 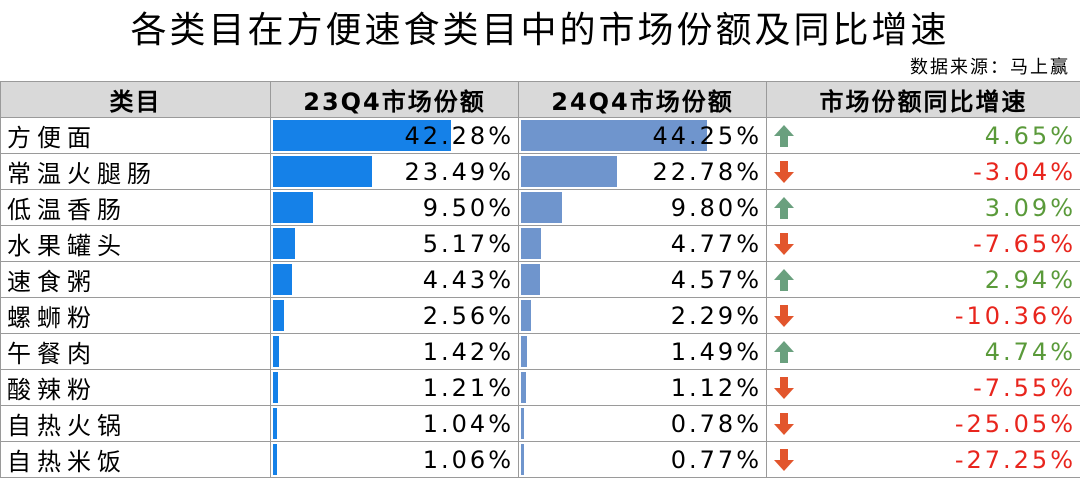 I want to click on category-cell: 方便面, so click(x=135, y=135).